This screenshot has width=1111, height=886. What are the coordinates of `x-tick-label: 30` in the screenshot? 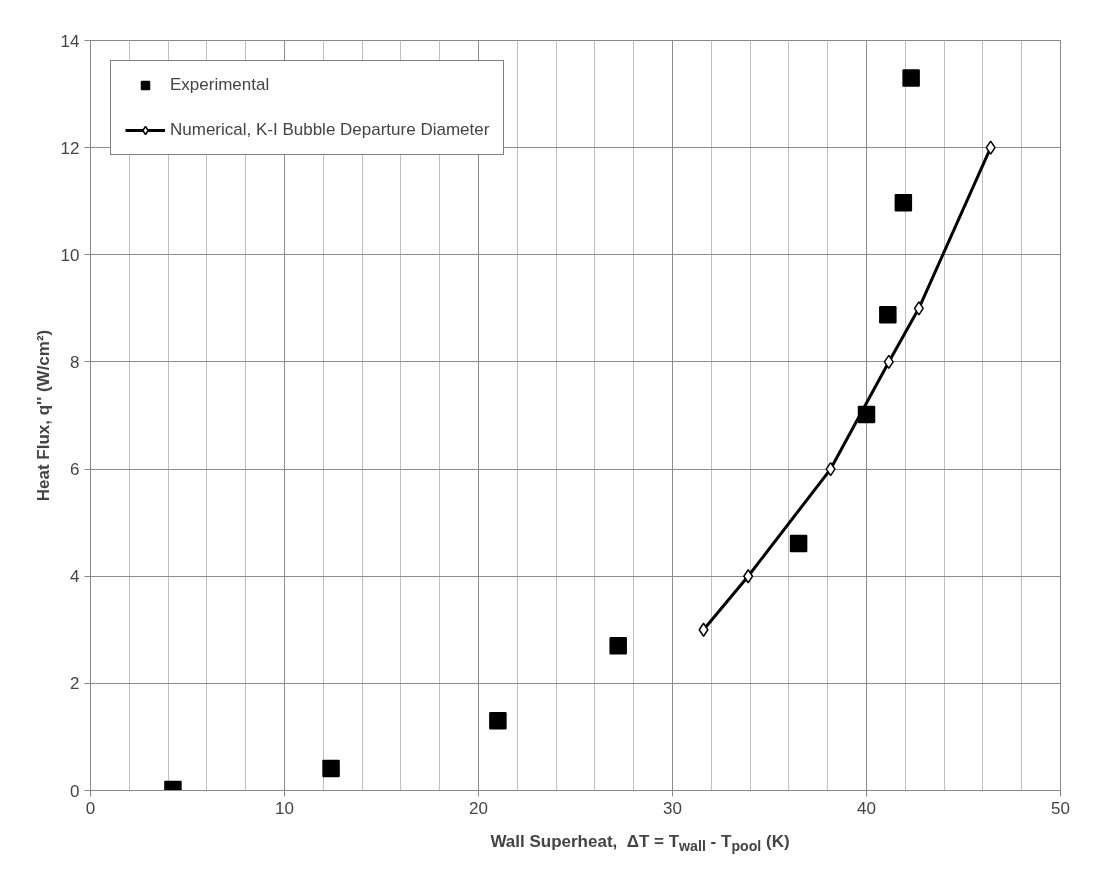 It's located at (672, 808).